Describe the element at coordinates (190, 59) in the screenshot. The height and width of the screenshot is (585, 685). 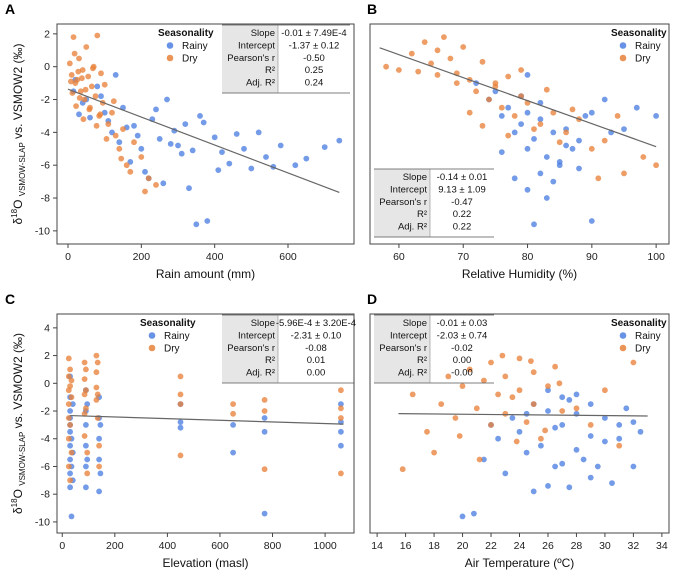
I see `legend-entry-dry: Dry` at that location.